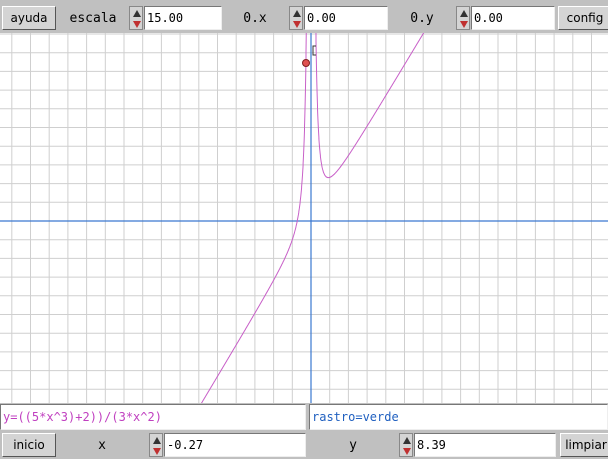 The width and height of the screenshot is (608, 459). What do you see at coordinates (513, 18) in the screenshot?
I see `origin-y-field: 0.00` at bounding box center [513, 18].